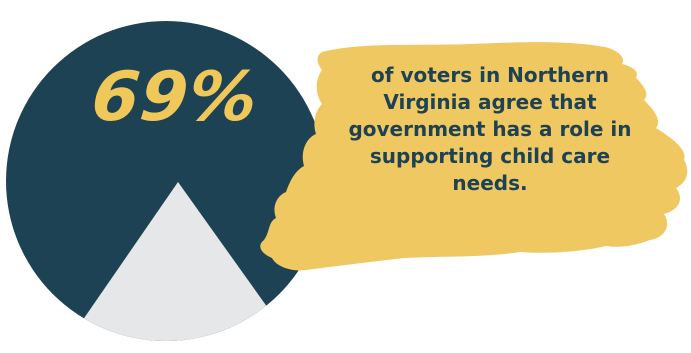 The image size is (691, 353). What do you see at coordinates (174, 97) in the screenshot?
I see `stat-value: 69%` at bounding box center [174, 97].